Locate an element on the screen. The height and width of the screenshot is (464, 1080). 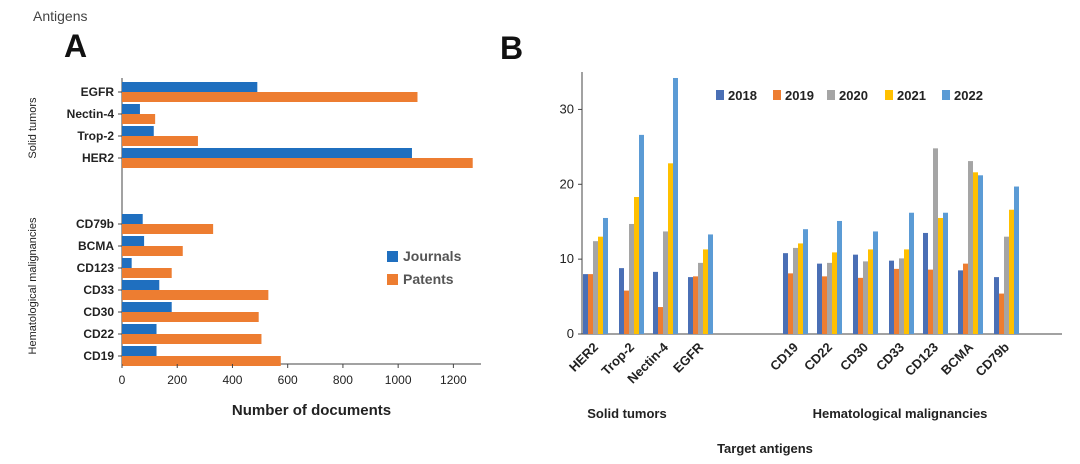
b-bar-2022-cd30 is located at coordinates (875, 282).